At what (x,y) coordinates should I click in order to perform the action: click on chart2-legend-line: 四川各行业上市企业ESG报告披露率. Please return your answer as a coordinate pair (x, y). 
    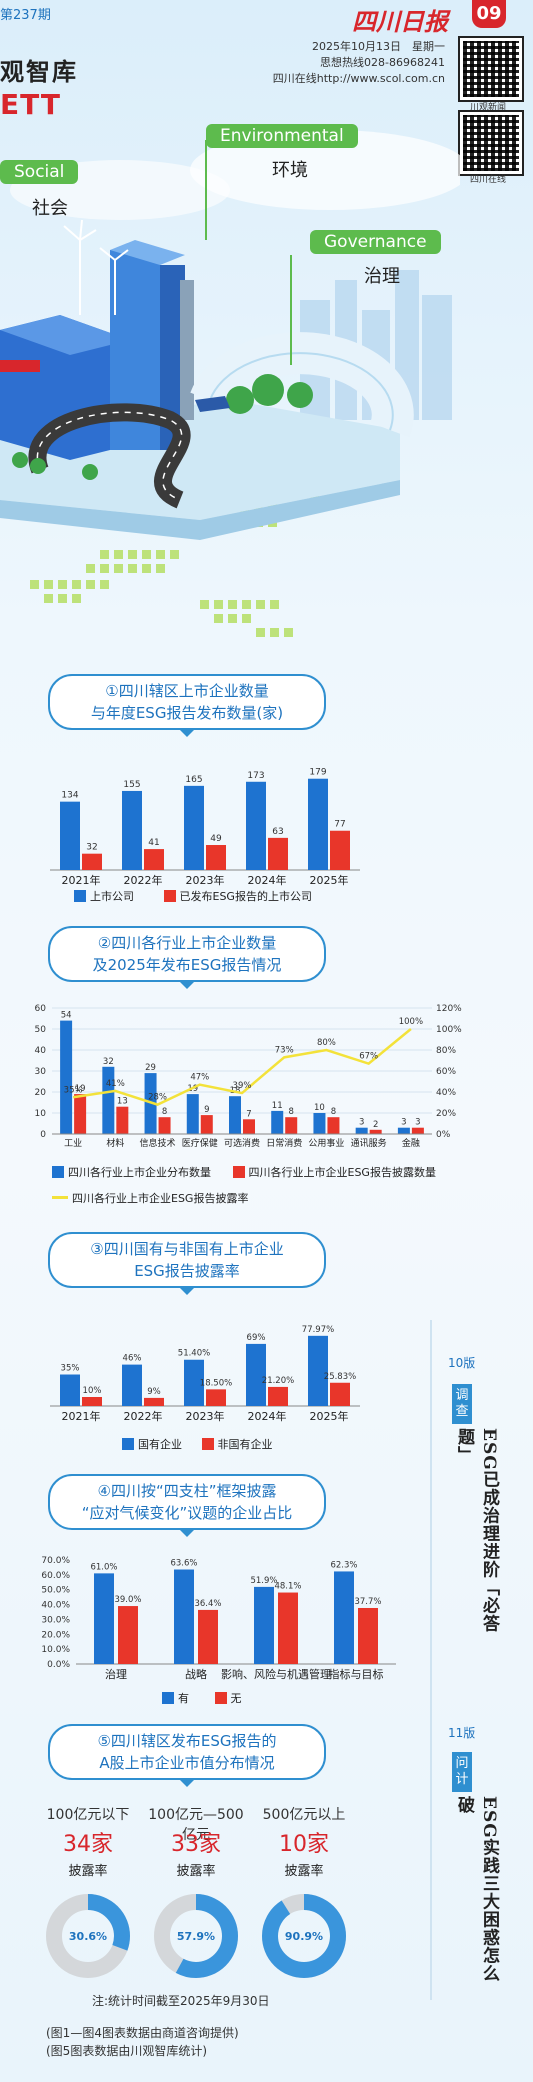
    Looking at the image, I should click on (150, 1198).